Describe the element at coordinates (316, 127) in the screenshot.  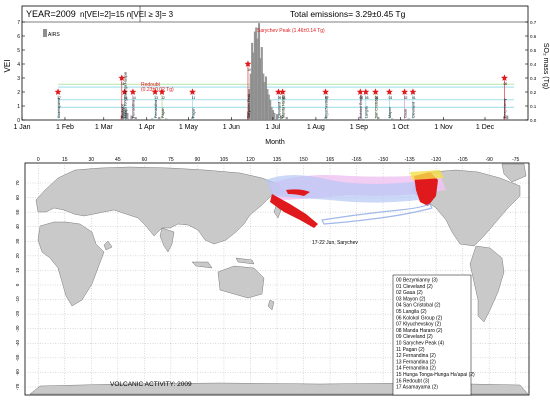
I see `x-tick-label: 1 Aug` at that location.